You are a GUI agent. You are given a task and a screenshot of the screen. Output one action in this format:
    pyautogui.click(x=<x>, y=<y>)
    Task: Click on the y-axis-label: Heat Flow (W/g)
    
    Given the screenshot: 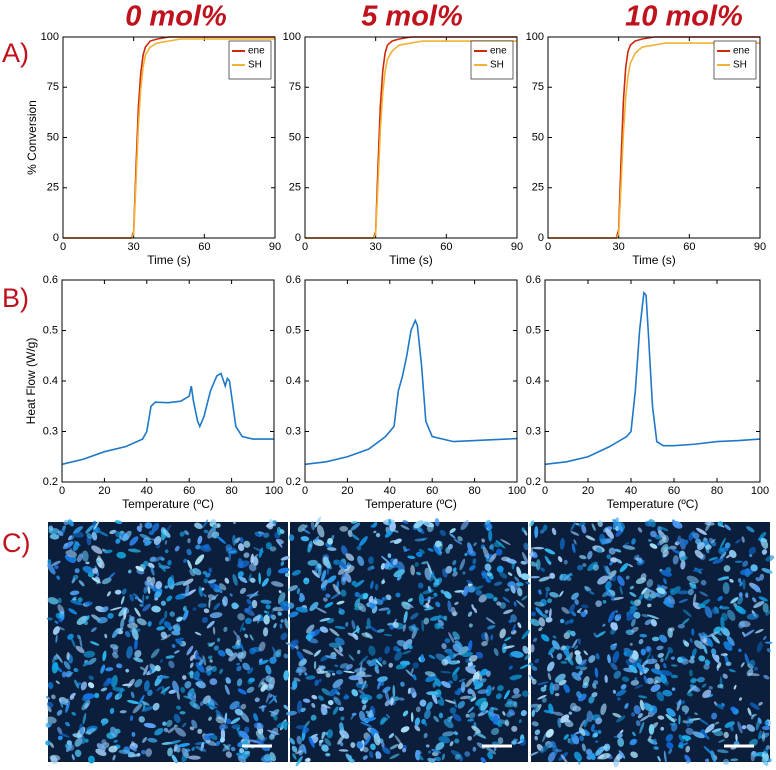 What is the action you would take?
    pyautogui.click(x=31, y=381)
    